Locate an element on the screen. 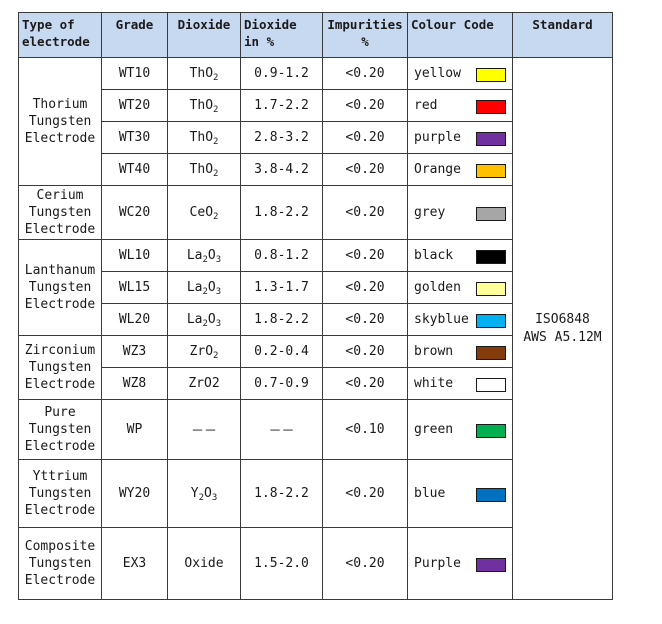 The height and width of the screenshot is (624, 662). table-row: WT20 ThO2 1.7-2.2 <0.20 red is located at coordinates (316, 105).